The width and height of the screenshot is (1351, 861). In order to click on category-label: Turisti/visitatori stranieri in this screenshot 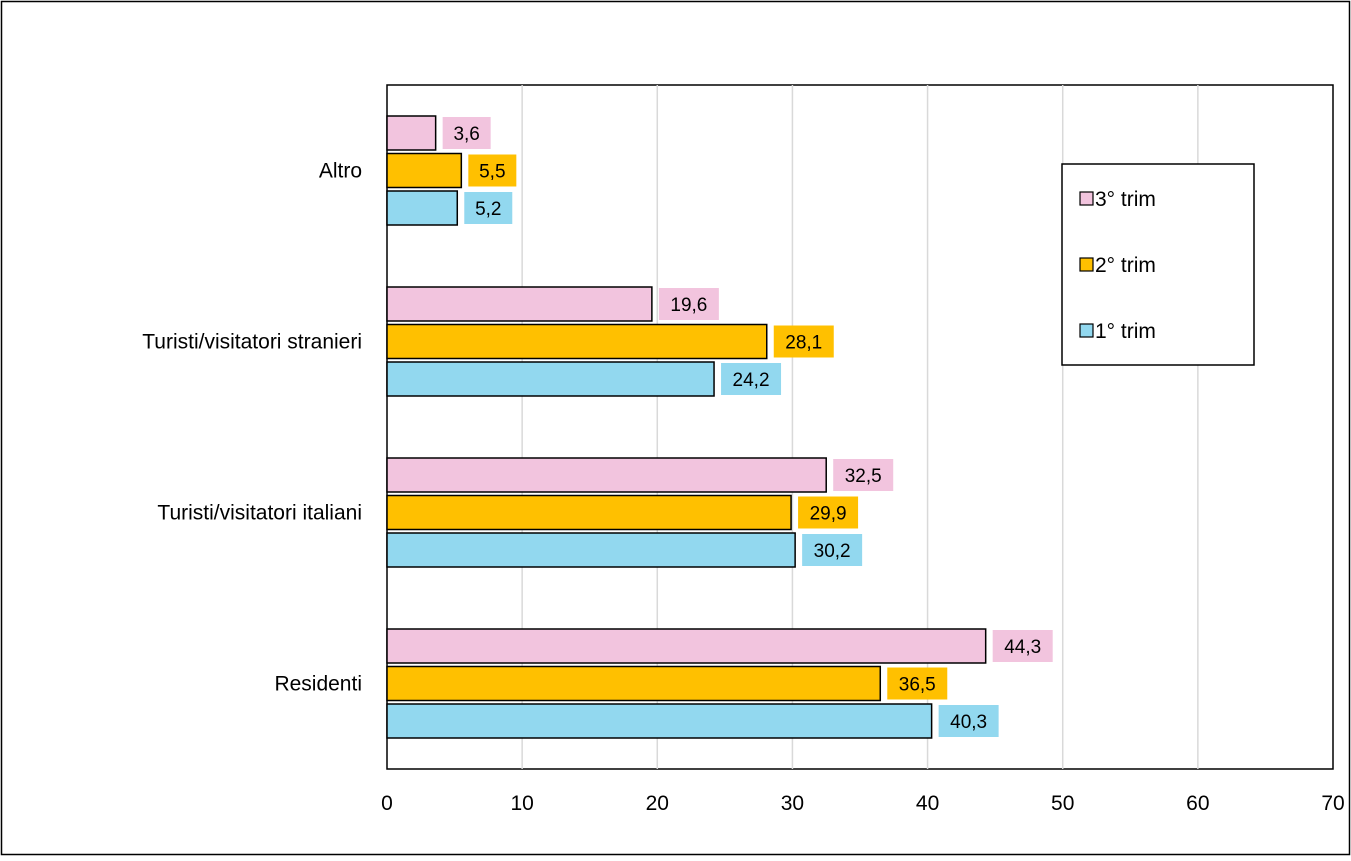, I will do `click(252, 342)`.